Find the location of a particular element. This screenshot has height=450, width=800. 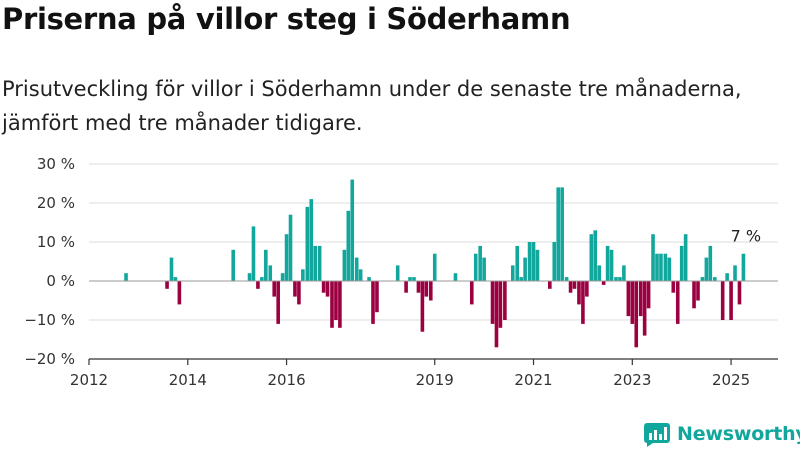

brand-name: Newsworthy is located at coordinates (738, 434).